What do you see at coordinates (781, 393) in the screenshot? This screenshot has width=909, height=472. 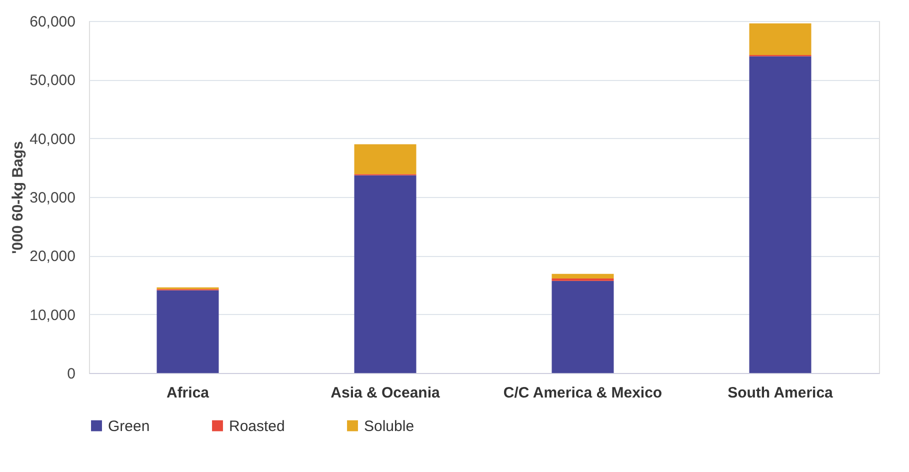 I see `x-tick-label: South America` at bounding box center [781, 393].